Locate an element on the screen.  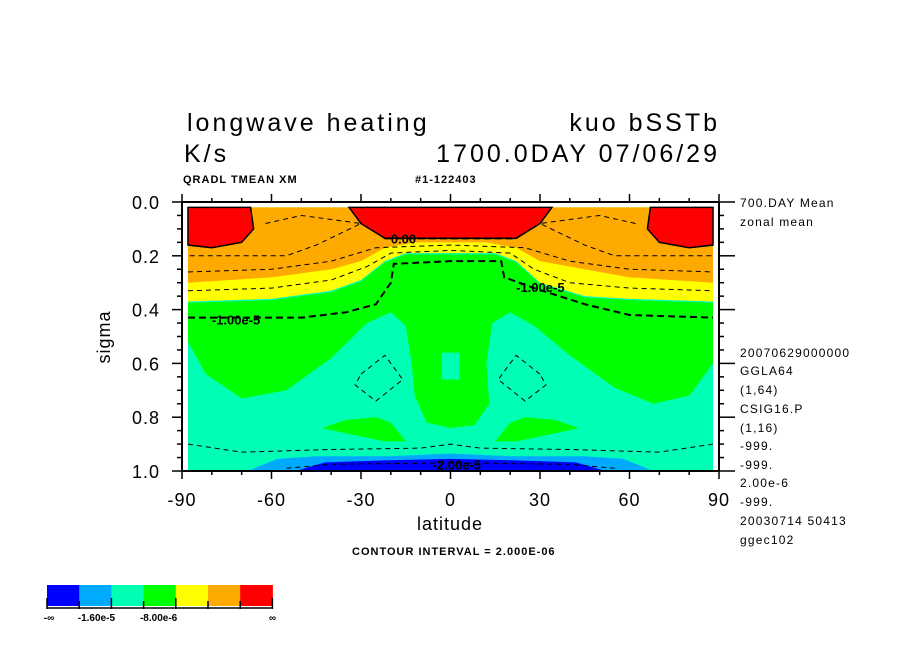
colorbar-label: -8.00e-6 is located at coordinates (159, 618).